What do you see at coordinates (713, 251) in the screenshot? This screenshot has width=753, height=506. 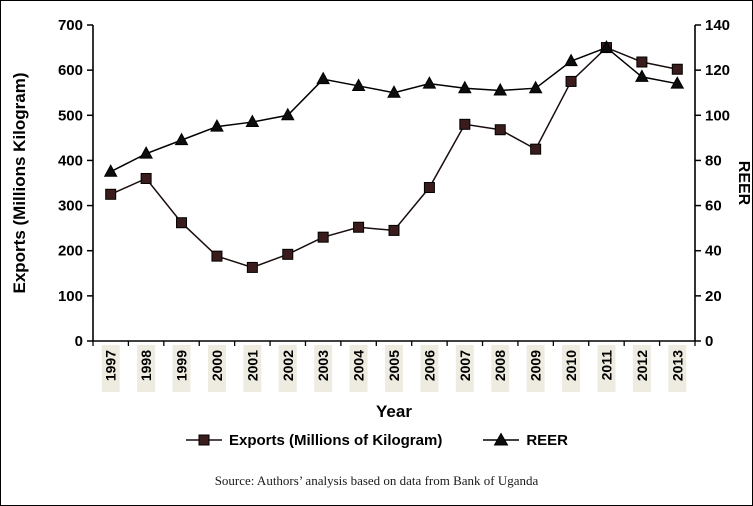 I see `right-axis-tick-label: 40` at bounding box center [713, 251].